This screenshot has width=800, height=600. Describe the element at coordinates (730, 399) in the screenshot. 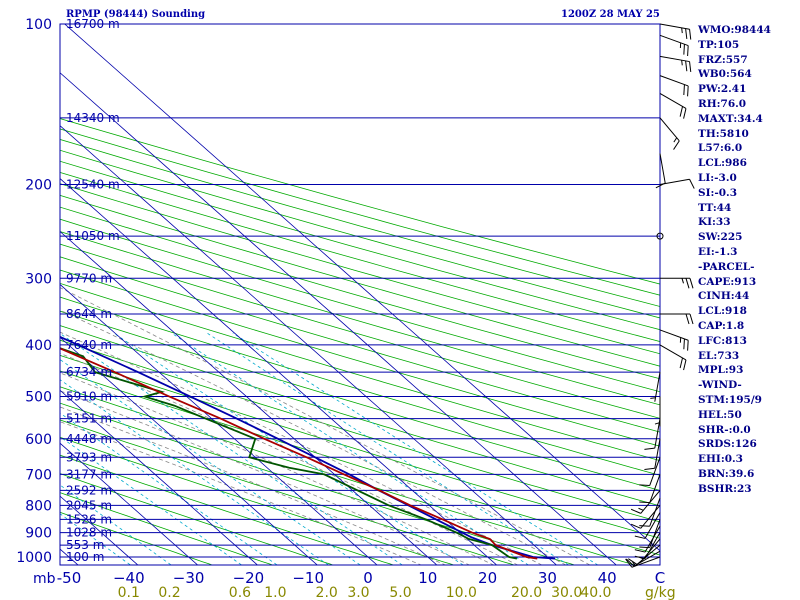

I see `index-item: STM:195/9` at that location.